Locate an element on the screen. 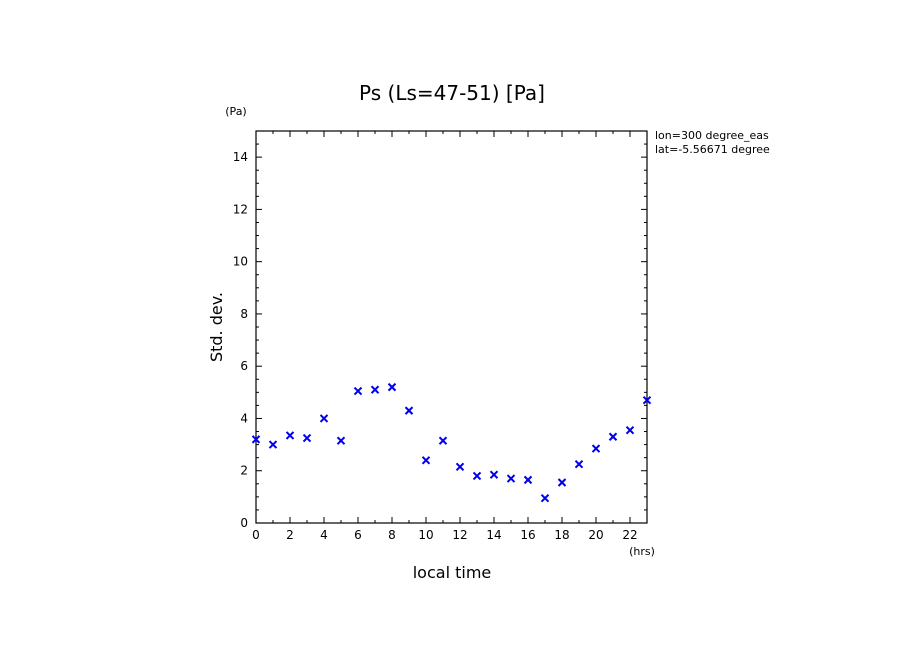 The height and width of the screenshot is (654, 904). y-tick-label: 4 is located at coordinates (244, 418).